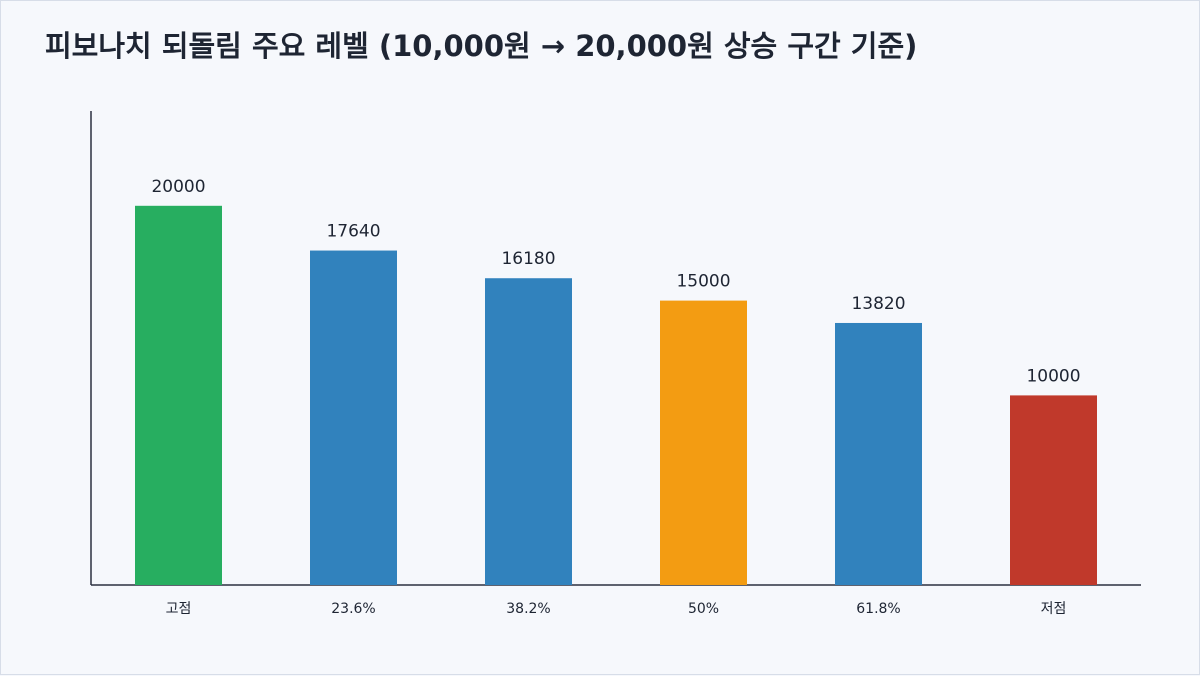  I want to click on data-label-1: 17640, so click(353, 232).